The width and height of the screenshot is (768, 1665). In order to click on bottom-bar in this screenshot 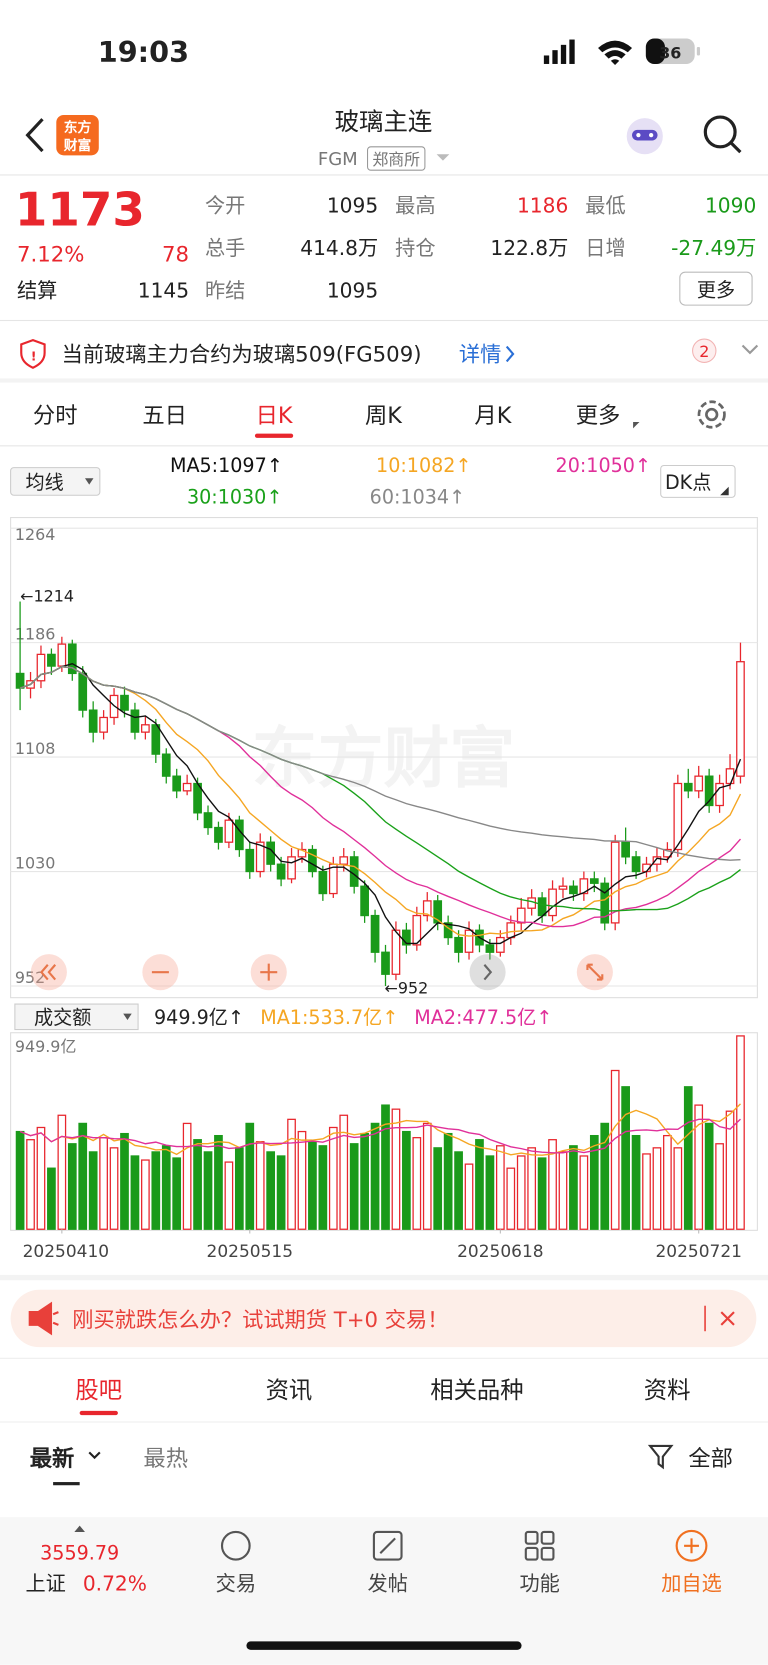, I will do `click(384, 1591)`.